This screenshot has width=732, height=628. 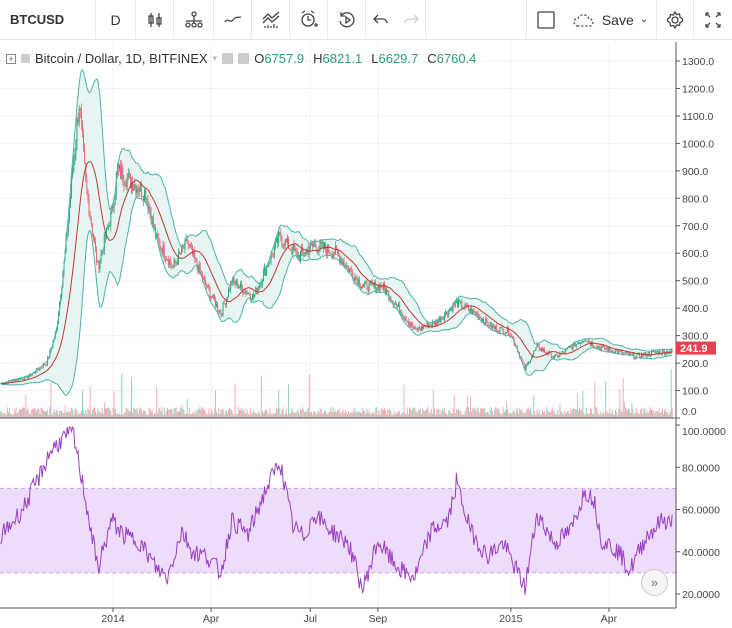 What do you see at coordinates (215, 58) in the screenshot?
I see `legend-dropdown-icon: ▾` at bounding box center [215, 58].